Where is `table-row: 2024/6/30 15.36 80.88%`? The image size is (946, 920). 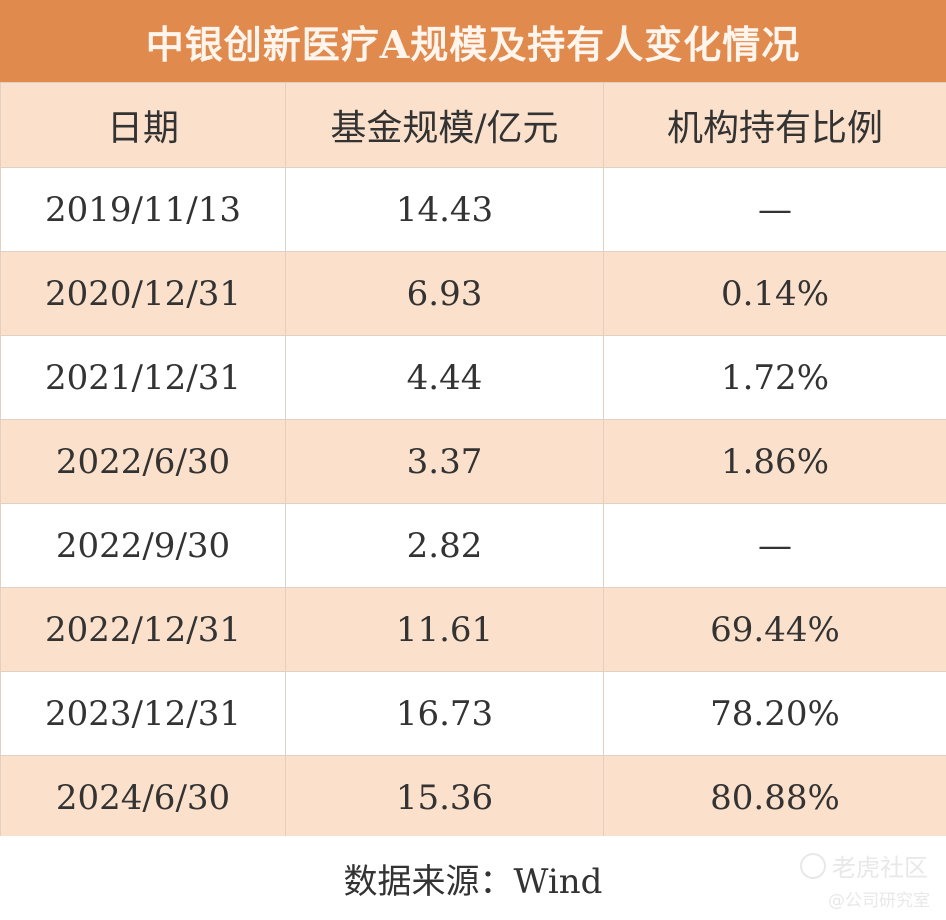 table-row: 2024/6/30 15.36 80.88% is located at coordinates (473, 797).